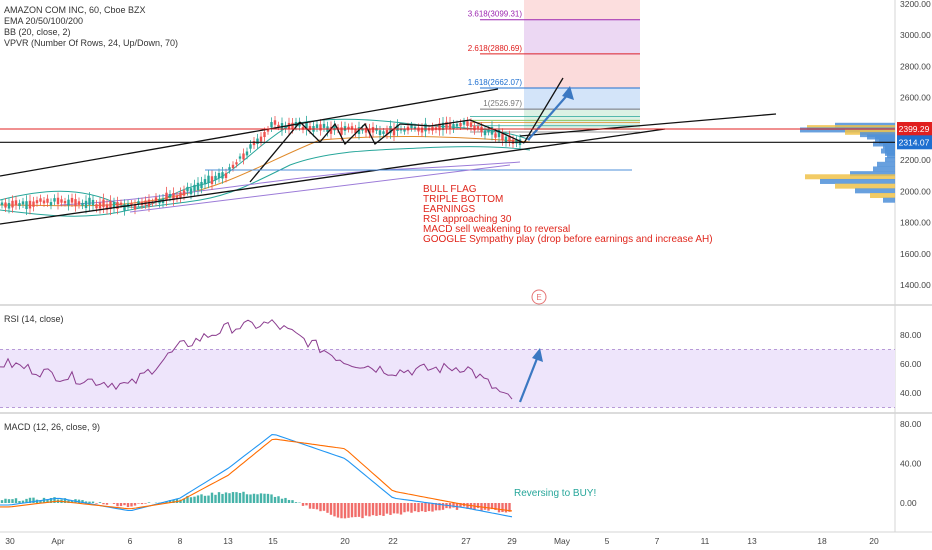 The image size is (932, 550). Describe the element at coordinates (874, 541) in the screenshot. I see `time-tick-label: 20` at that location.